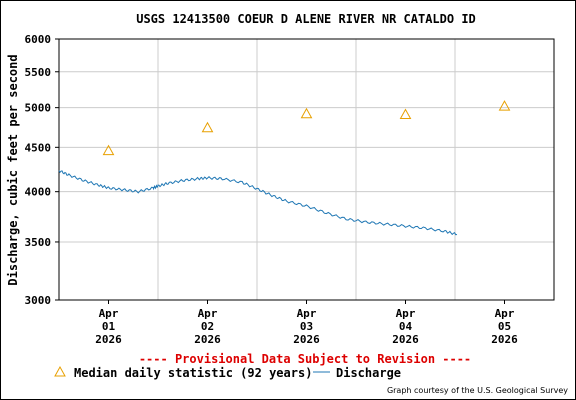 The image size is (576, 400). I want to click on legend-marker-triangle-icon, so click(60, 371).